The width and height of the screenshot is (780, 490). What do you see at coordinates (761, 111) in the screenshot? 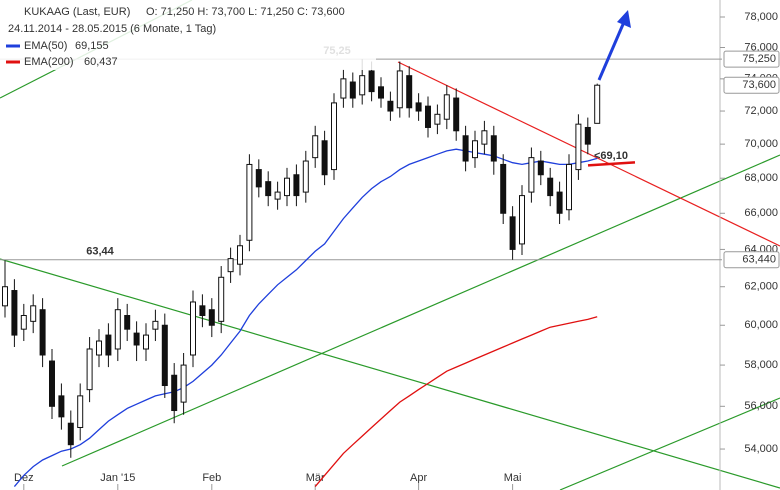
I see `y-tick-label: 72,000` at bounding box center [761, 111].